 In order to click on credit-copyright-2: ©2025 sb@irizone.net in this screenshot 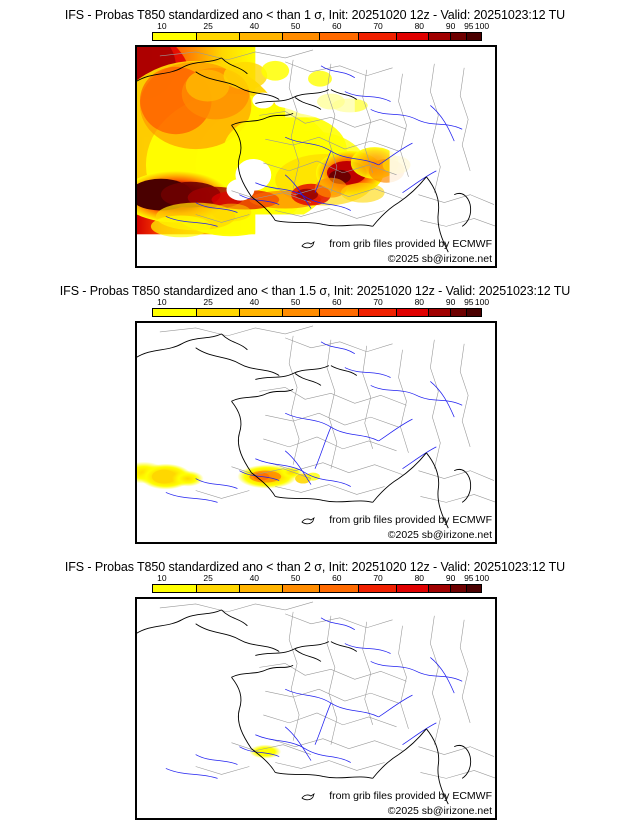, I will do `click(439, 535)`.